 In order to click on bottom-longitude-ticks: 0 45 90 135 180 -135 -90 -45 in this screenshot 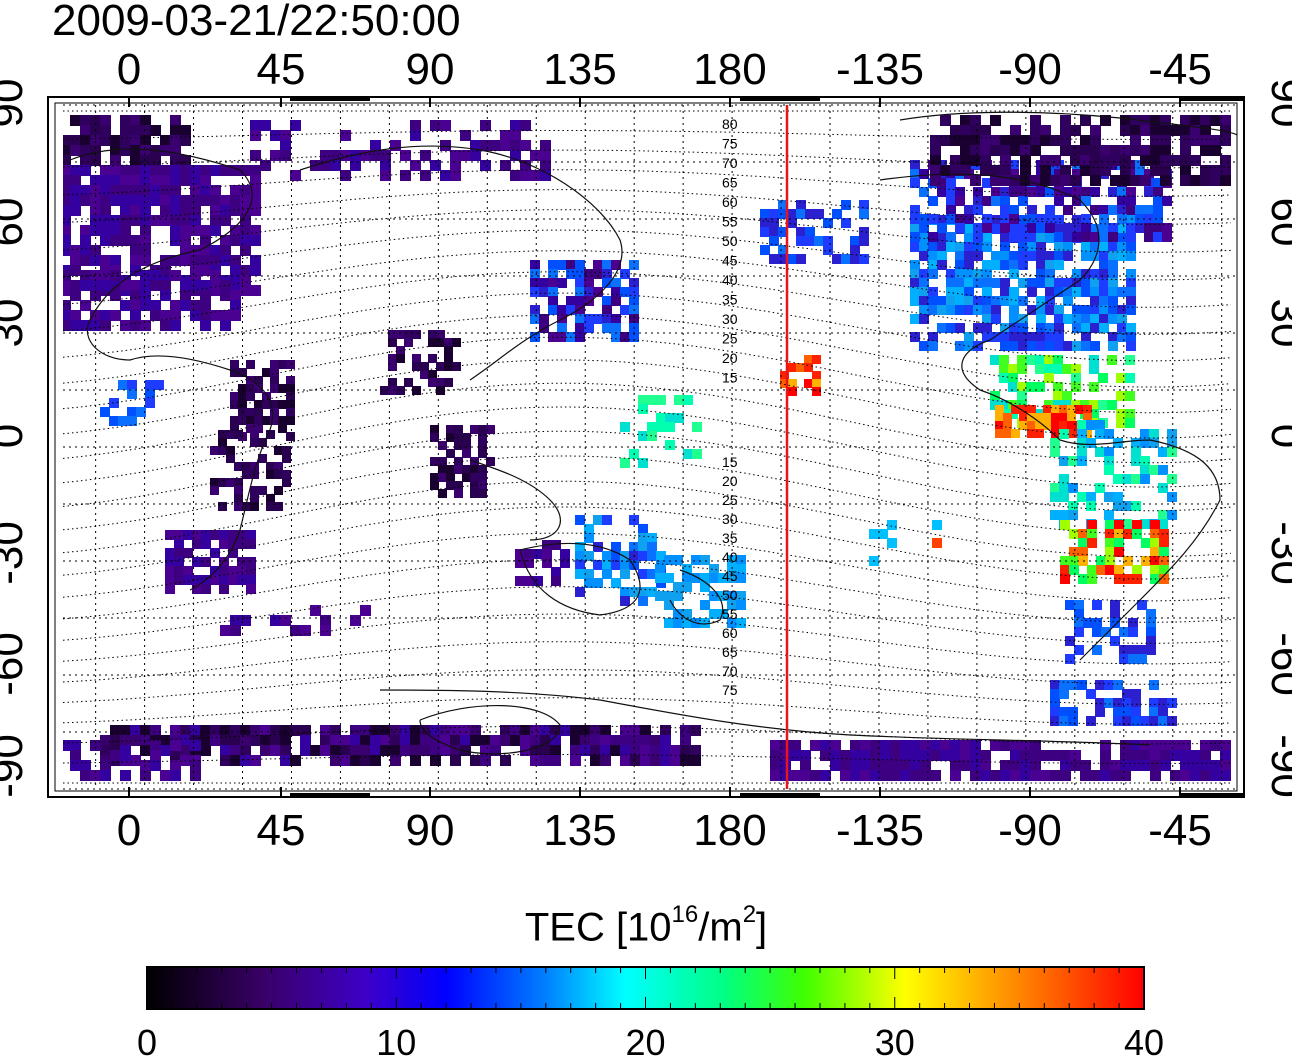, I will do `click(664, 830)`.